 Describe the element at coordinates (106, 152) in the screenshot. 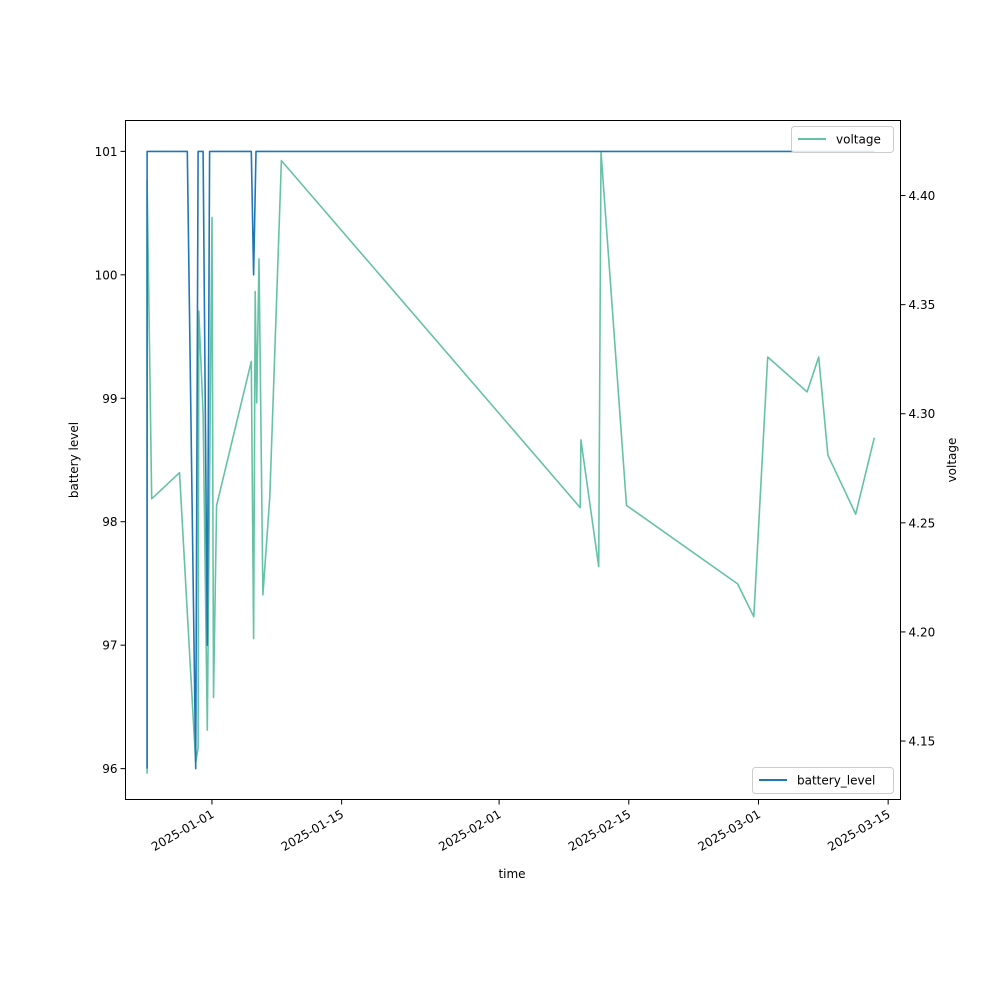

I see `left-y-tick-label: 101` at that location.